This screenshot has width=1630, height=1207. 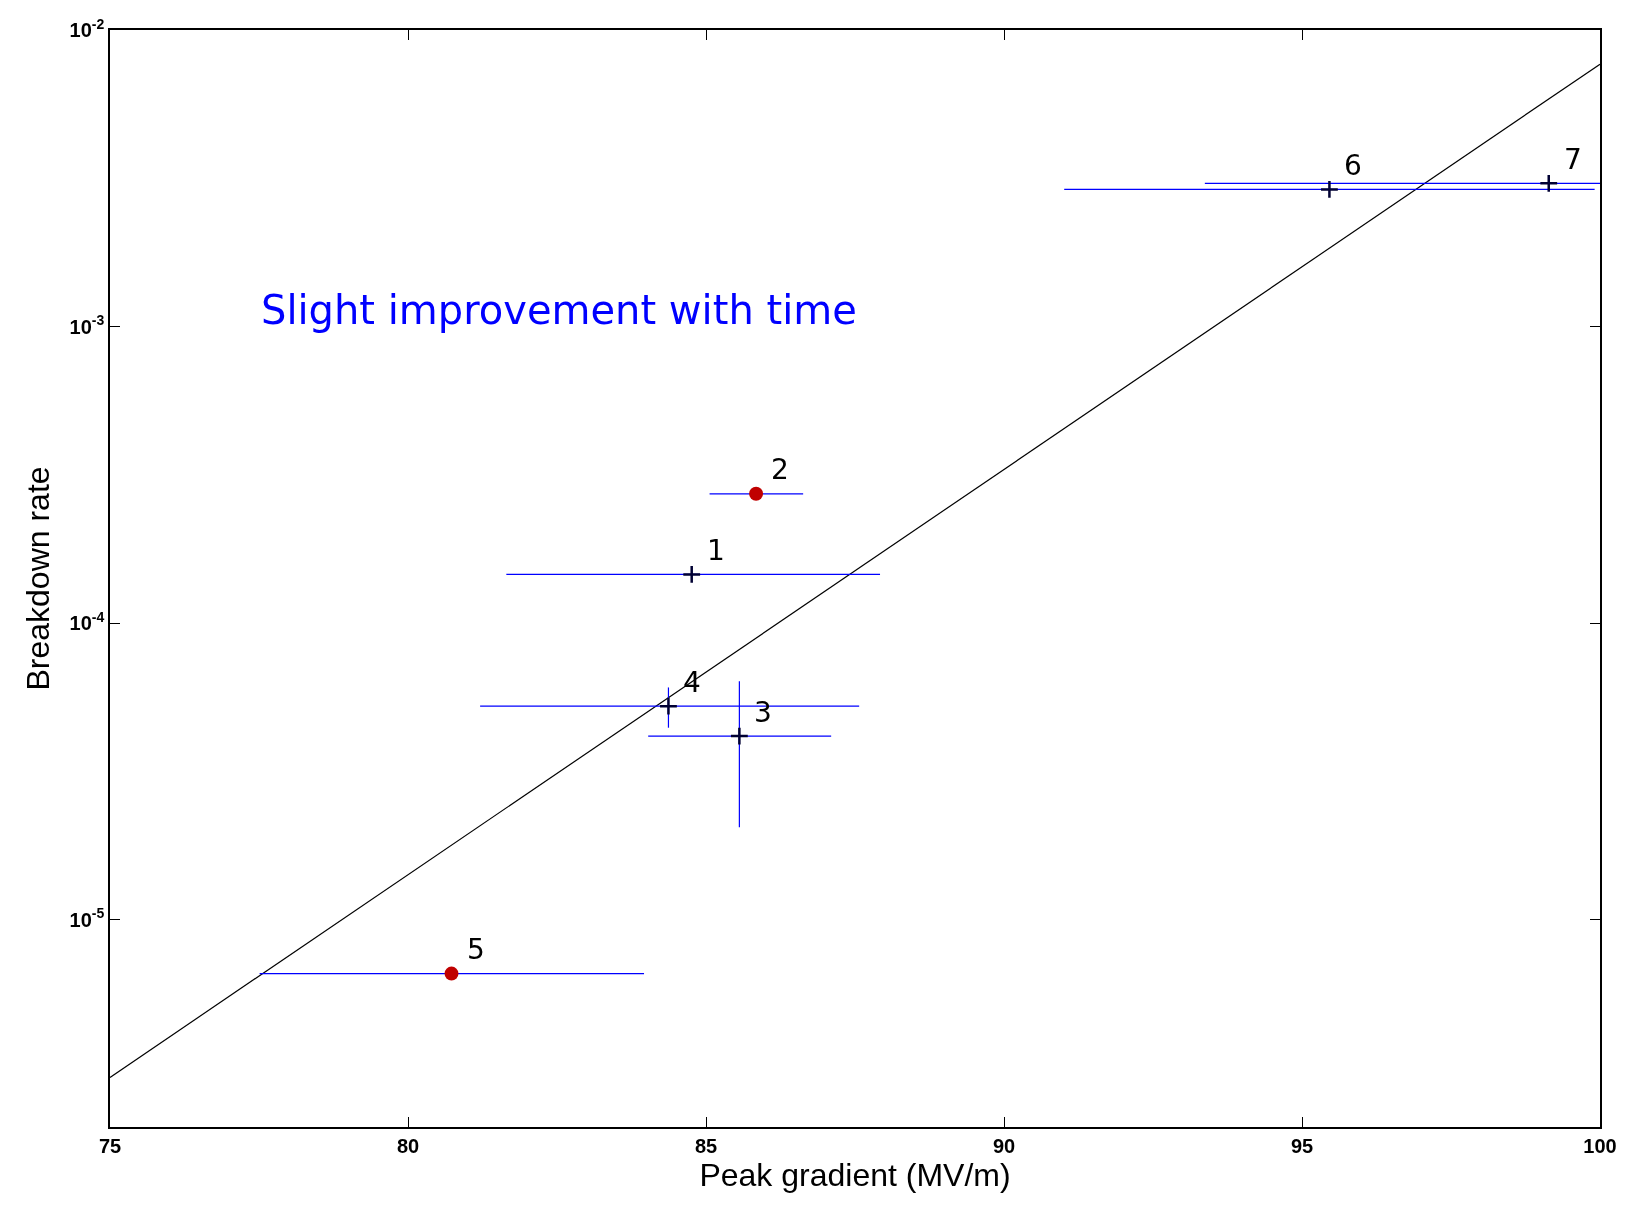 I want to click on x-tick-label: 75, so click(x=110, y=1145).